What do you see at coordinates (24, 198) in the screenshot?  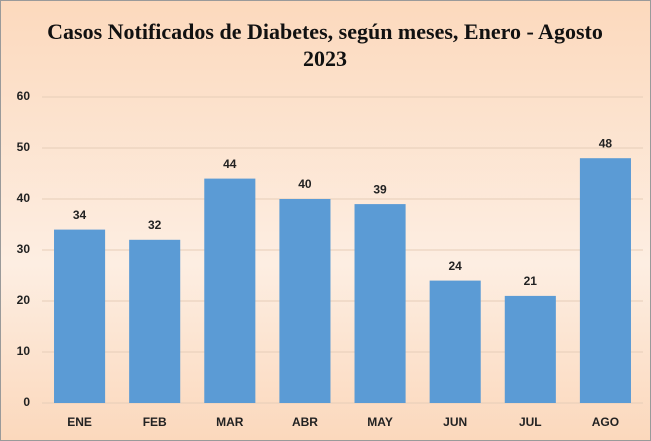 I see `y-tick-label: 40` at bounding box center [24, 198].